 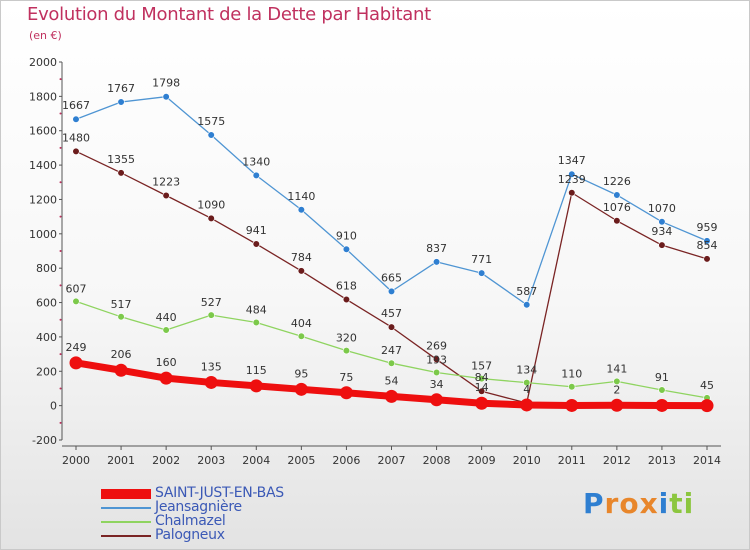 What do you see at coordinates (707, 385) in the screenshot?
I see `data-label: 45` at bounding box center [707, 385].